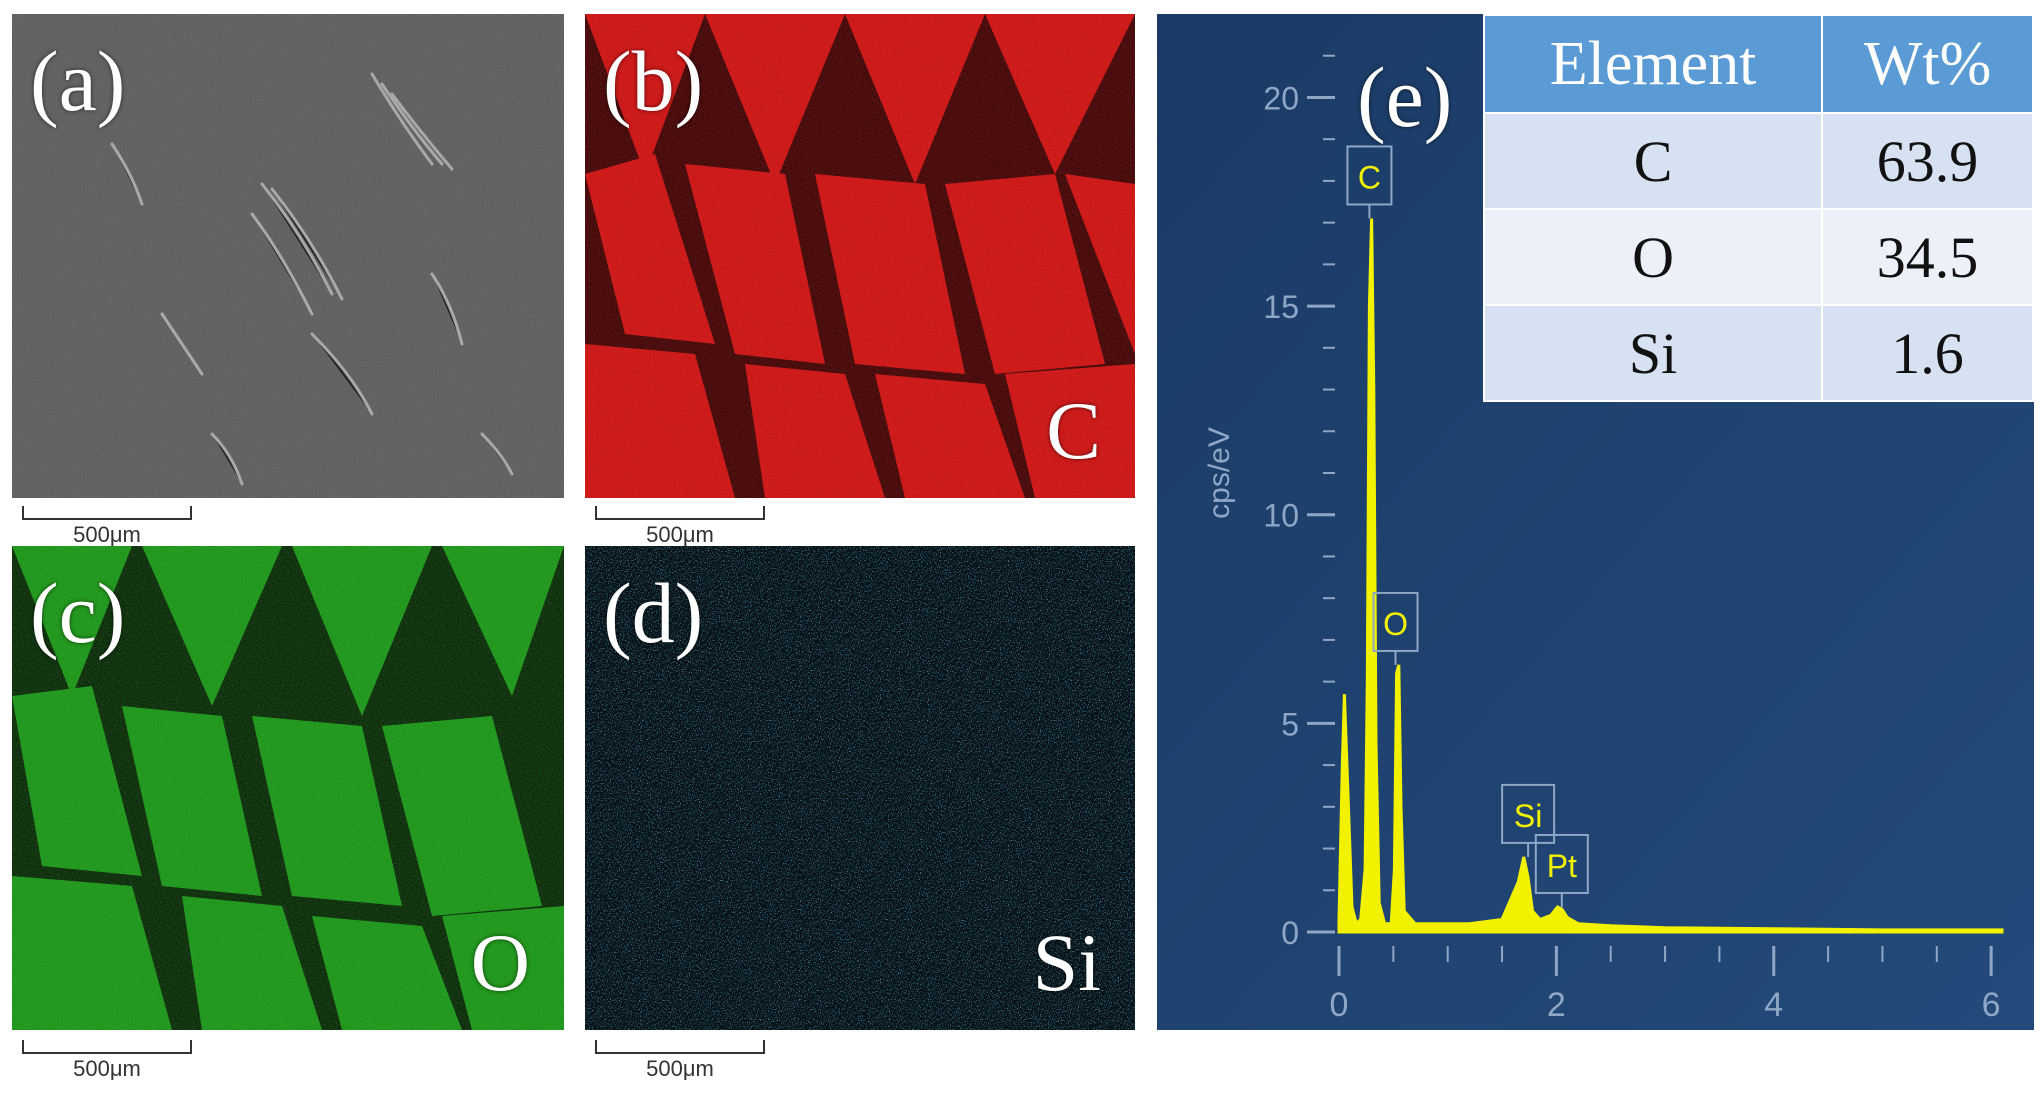 The image size is (2040, 1094). I want to click on peak-label-text: Pt, so click(1562, 866).